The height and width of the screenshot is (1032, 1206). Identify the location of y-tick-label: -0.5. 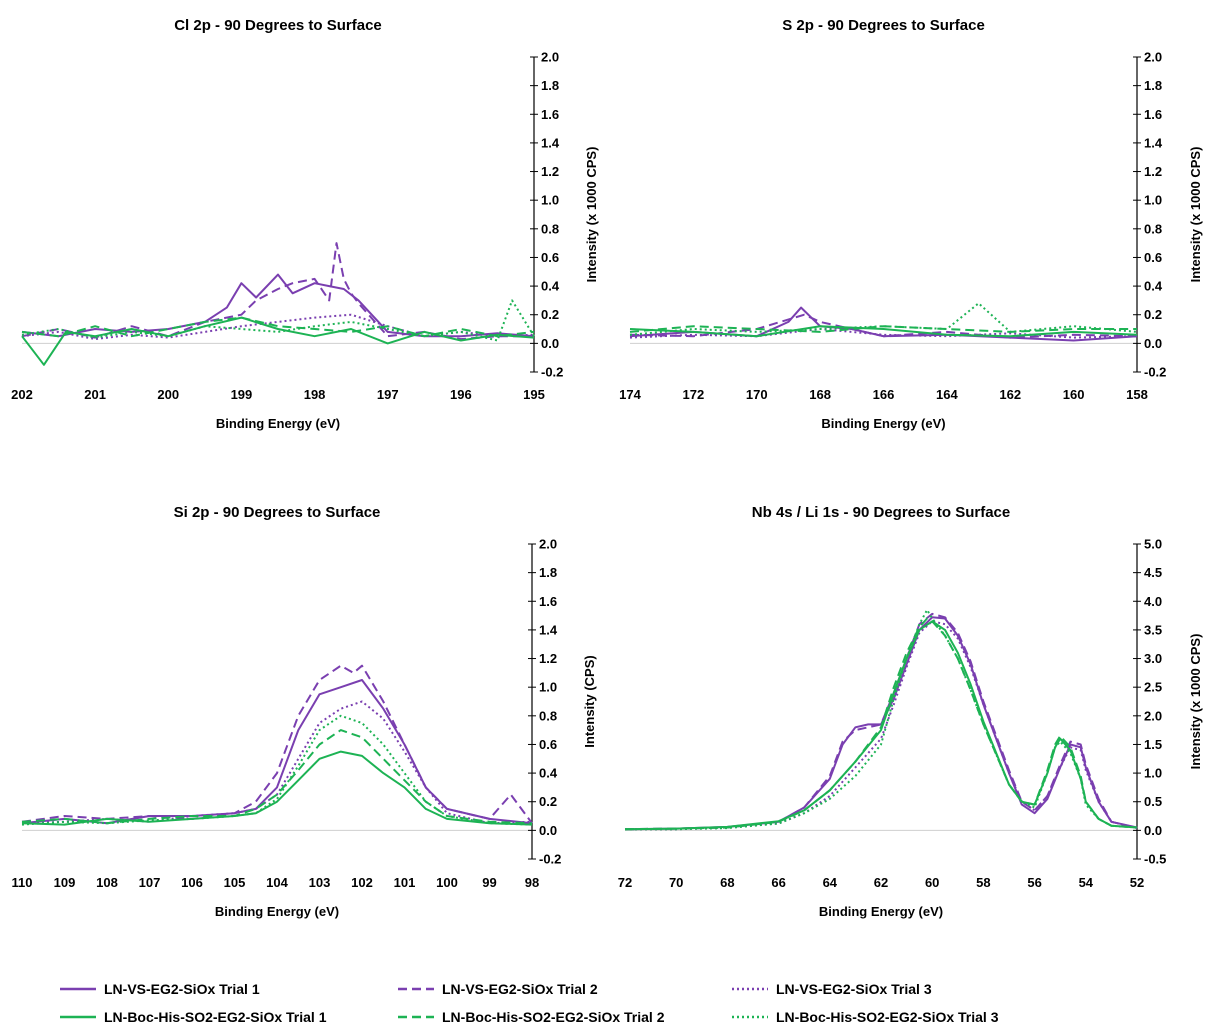
(1155, 859).